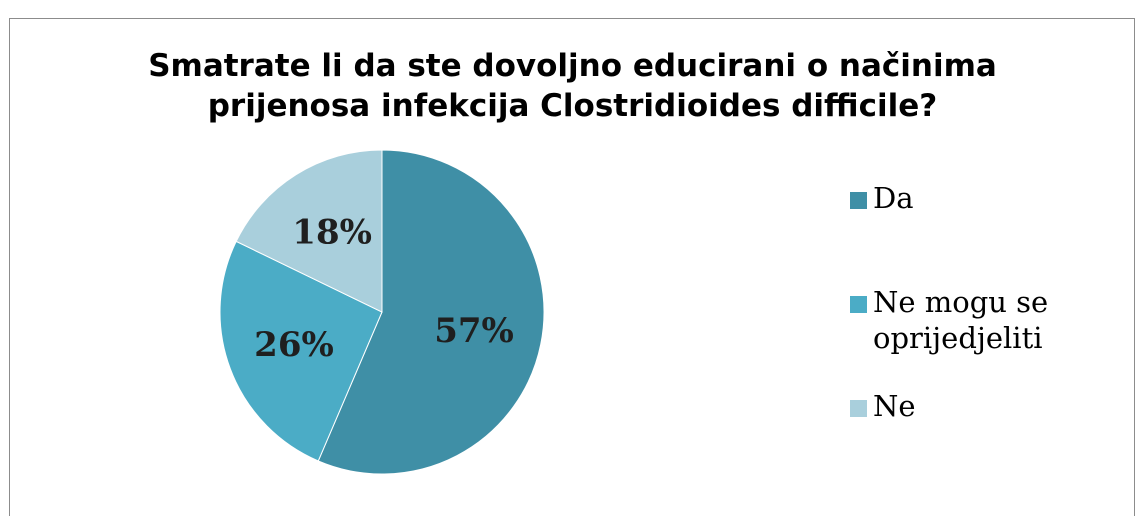  What do you see at coordinates (332, 232) in the screenshot?
I see `pie-label-ne: 18%` at bounding box center [332, 232].